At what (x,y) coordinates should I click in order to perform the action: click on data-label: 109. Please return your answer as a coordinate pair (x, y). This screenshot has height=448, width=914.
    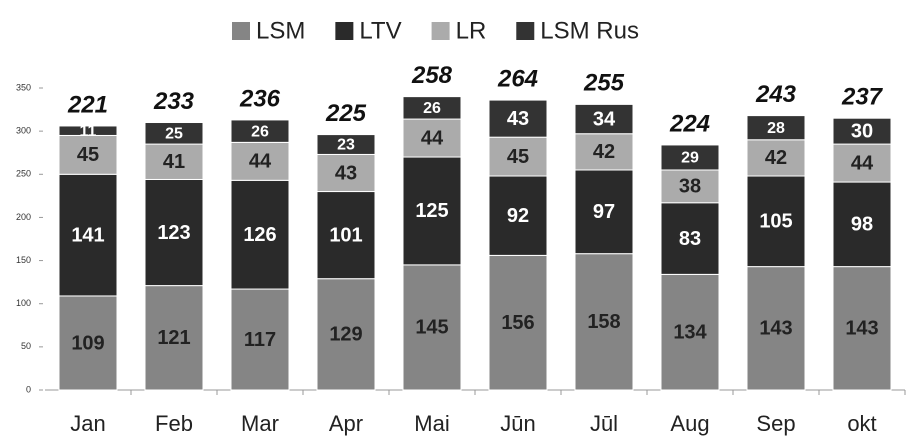
    Looking at the image, I should click on (87, 343).